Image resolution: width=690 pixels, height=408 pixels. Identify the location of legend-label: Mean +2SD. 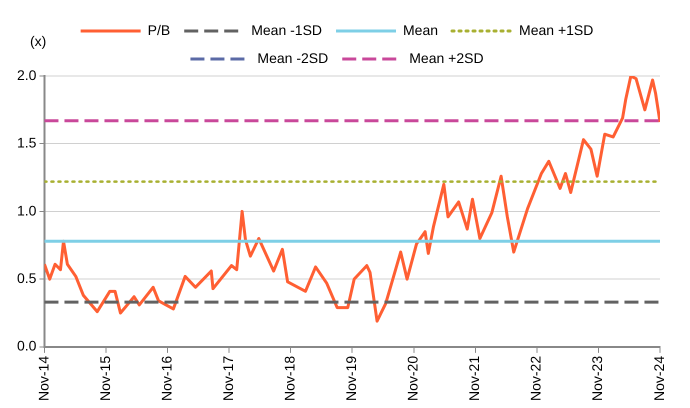
(446, 58).